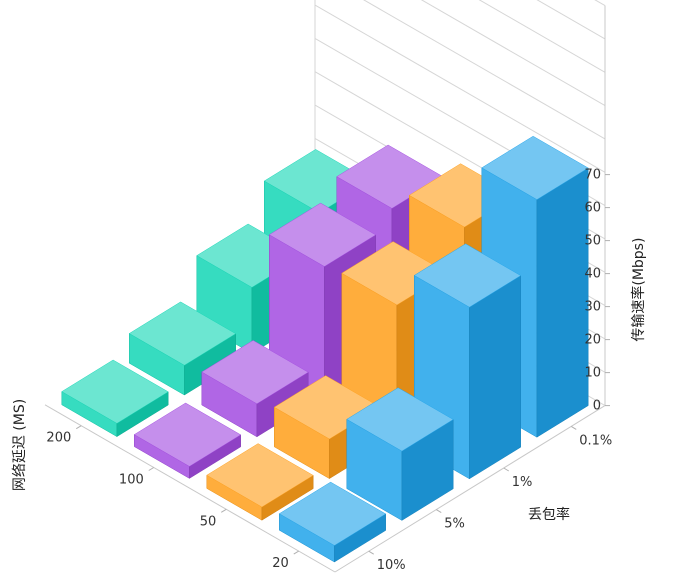 The image size is (686, 576). What do you see at coordinates (592, 373) in the screenshot?
I see `z-tick-label: 10` at bounding box center [592, 373].